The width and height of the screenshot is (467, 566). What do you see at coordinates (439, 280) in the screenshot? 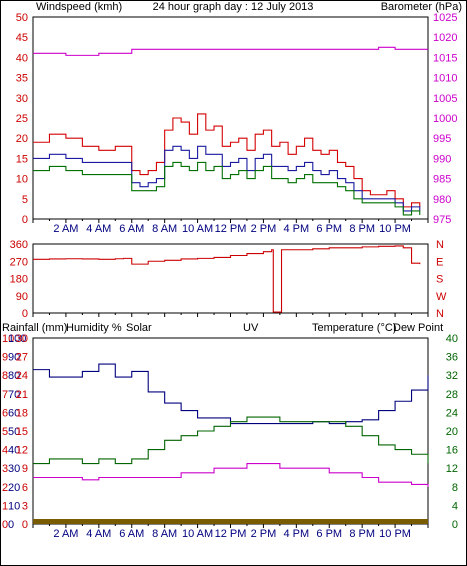
I see `panel2-right-tick-label: S` at bounding box center [439, 280].